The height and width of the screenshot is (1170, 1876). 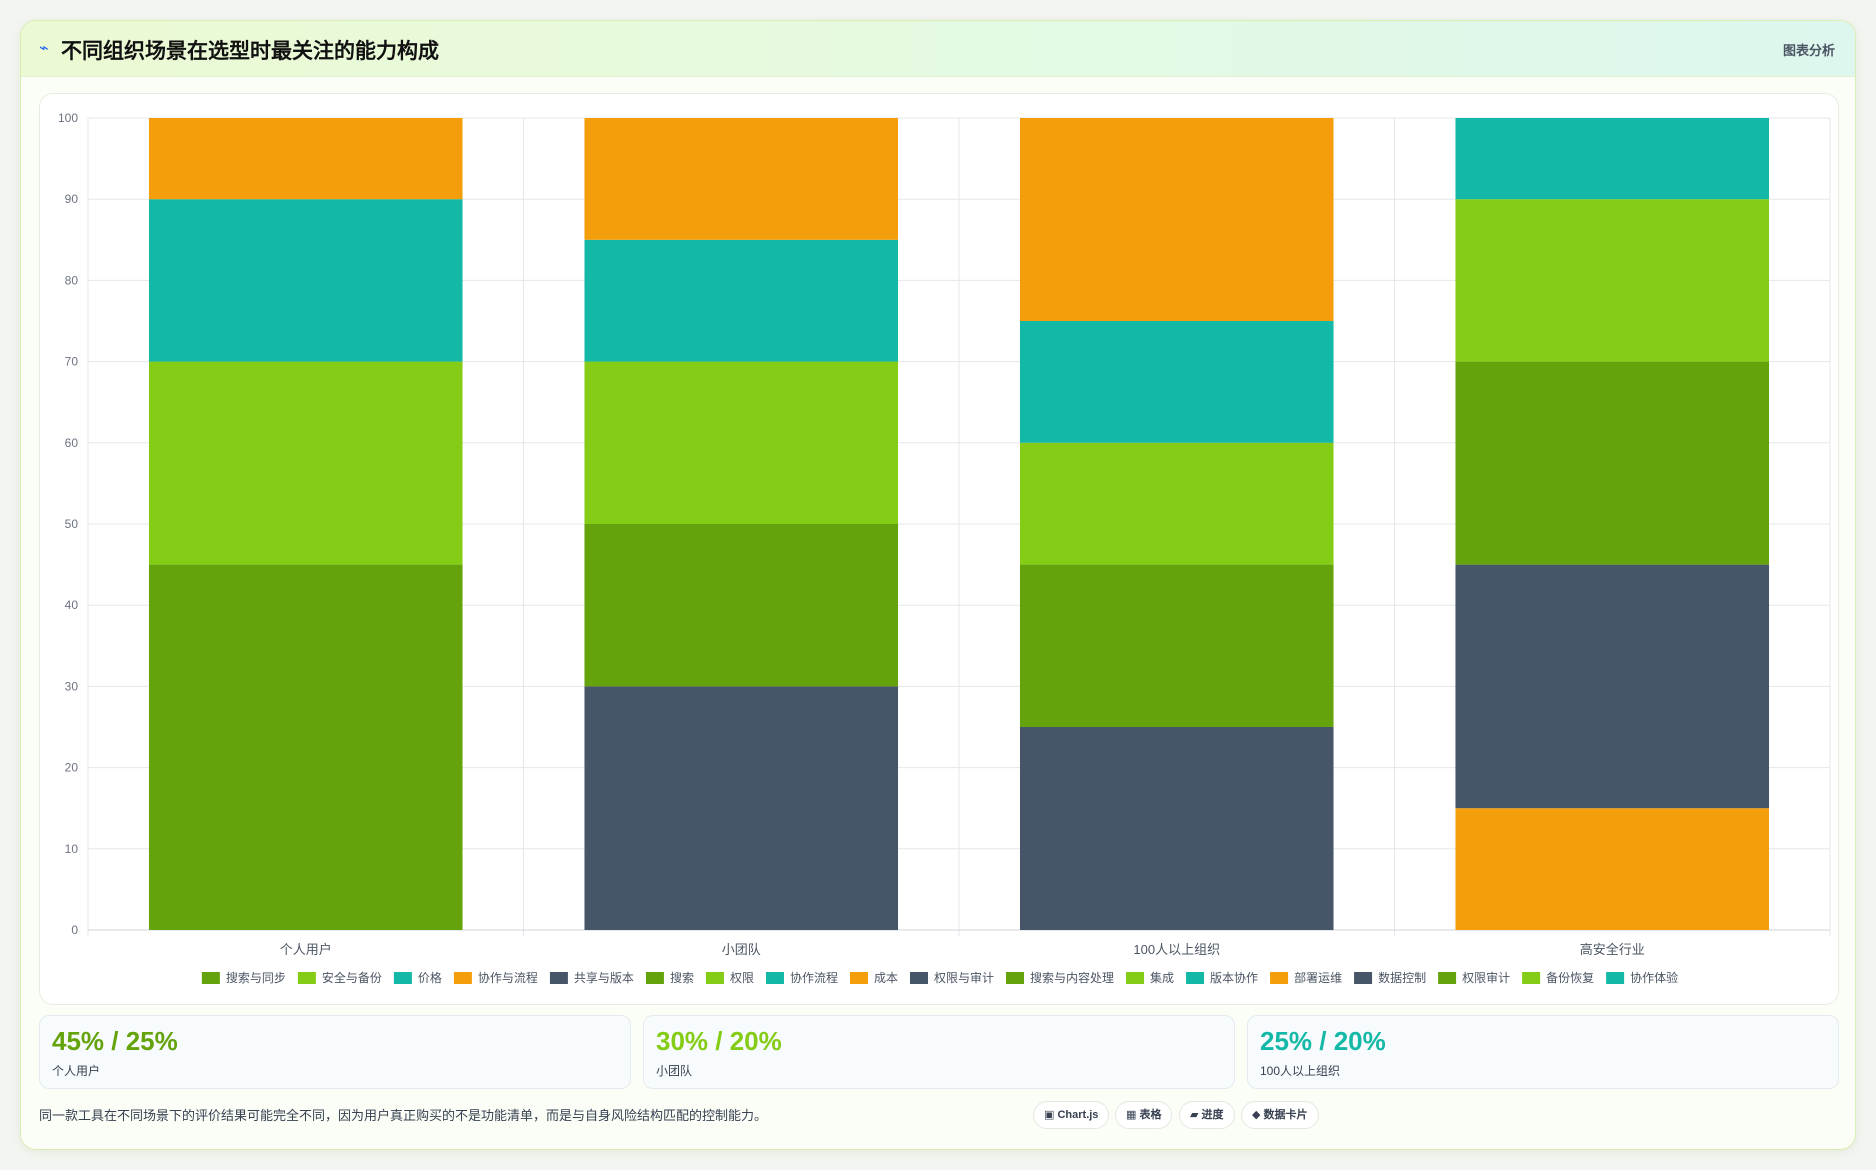 What do you see at coordinates (1131, 1115) in the screenshot?
I see `table-icon: ▦` at bounding box center [1131, 1115].